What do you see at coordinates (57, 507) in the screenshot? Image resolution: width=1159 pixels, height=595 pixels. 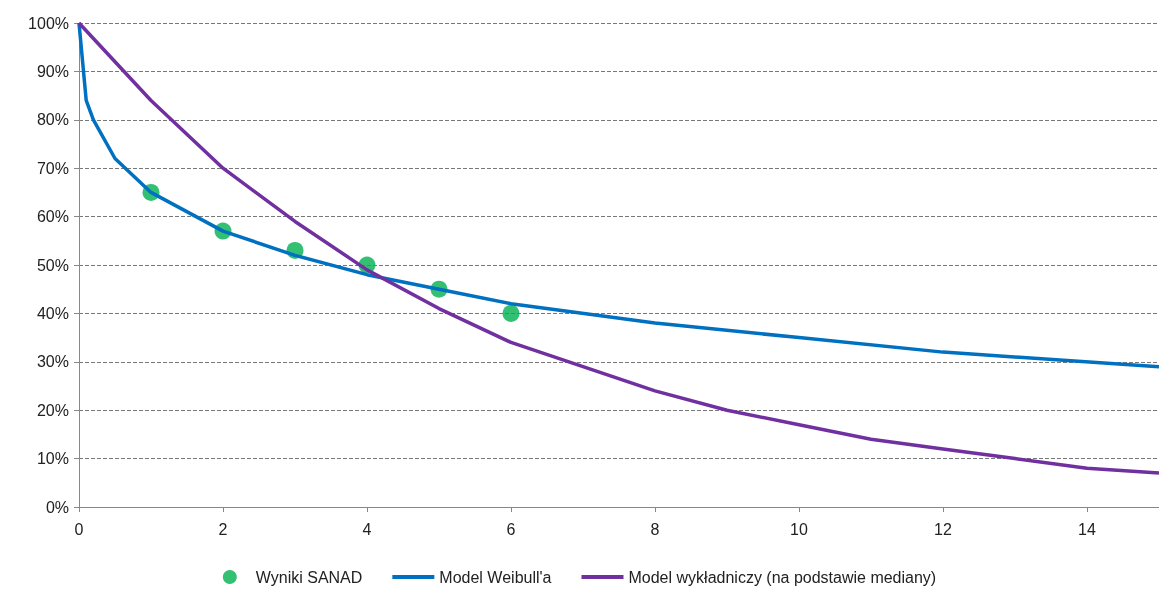 I see `y-tick-label: 0%` at bounding box center [57, 507].